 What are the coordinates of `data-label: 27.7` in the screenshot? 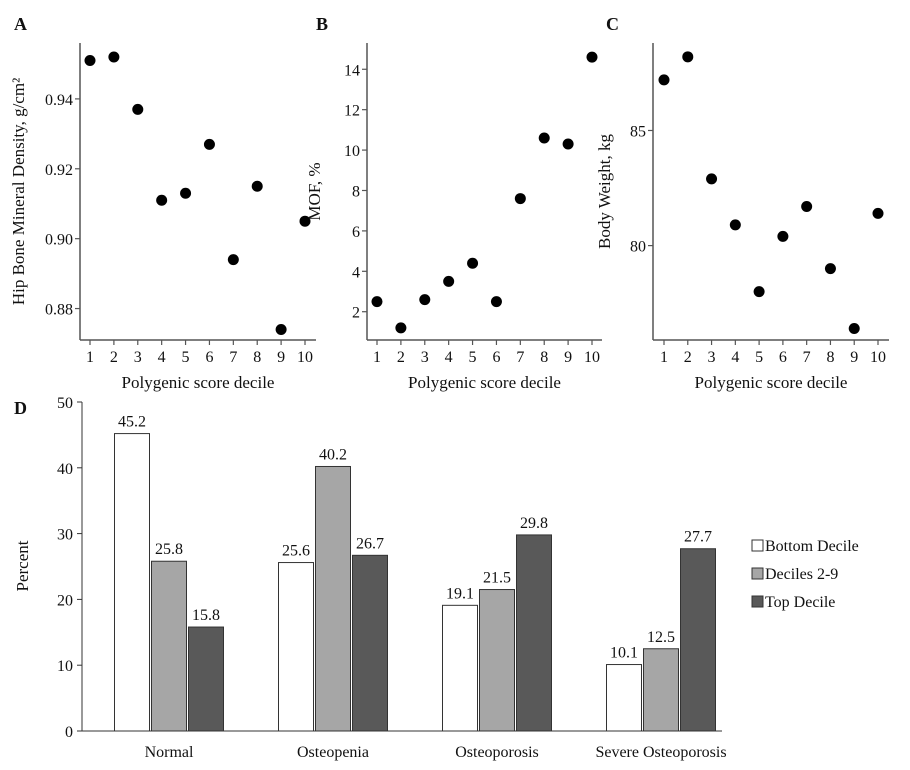 It's located at (698, 537).